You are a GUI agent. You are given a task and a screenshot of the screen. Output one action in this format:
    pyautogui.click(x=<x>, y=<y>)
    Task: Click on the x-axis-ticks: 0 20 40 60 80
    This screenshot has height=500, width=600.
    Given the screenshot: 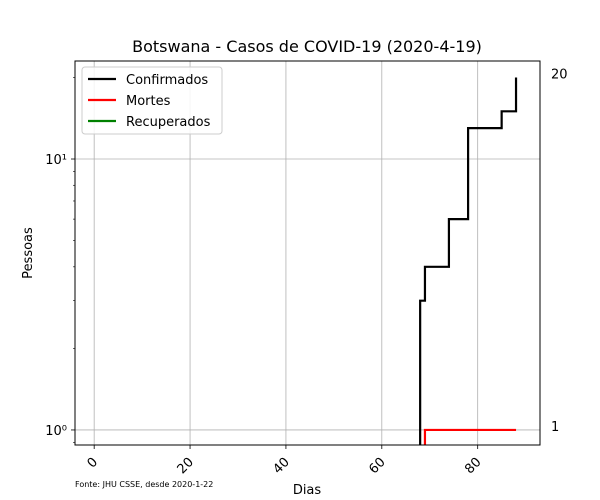 What is the action you would take?
    pyautogui.click(x=285, y=461)
    